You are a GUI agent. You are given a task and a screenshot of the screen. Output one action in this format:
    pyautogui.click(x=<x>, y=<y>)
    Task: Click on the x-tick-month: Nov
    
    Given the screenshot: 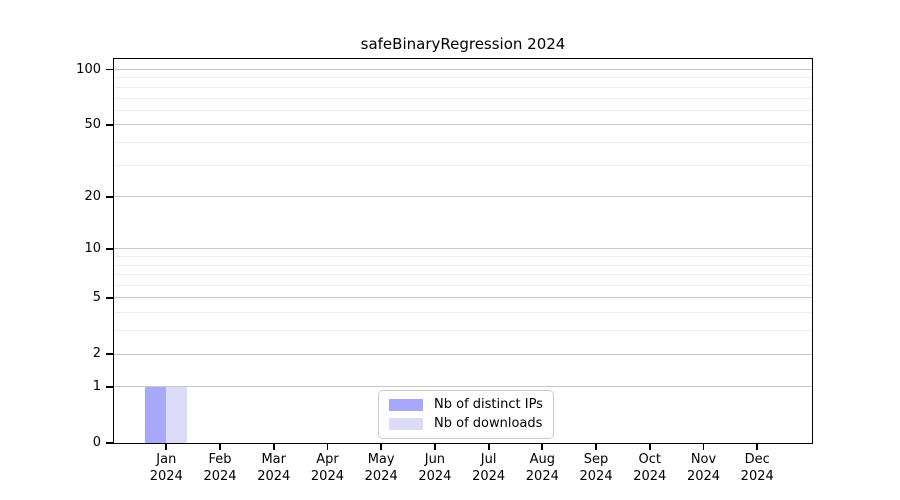 What is the action you would take?
    pyautogui.click(x=703, y=459)
    